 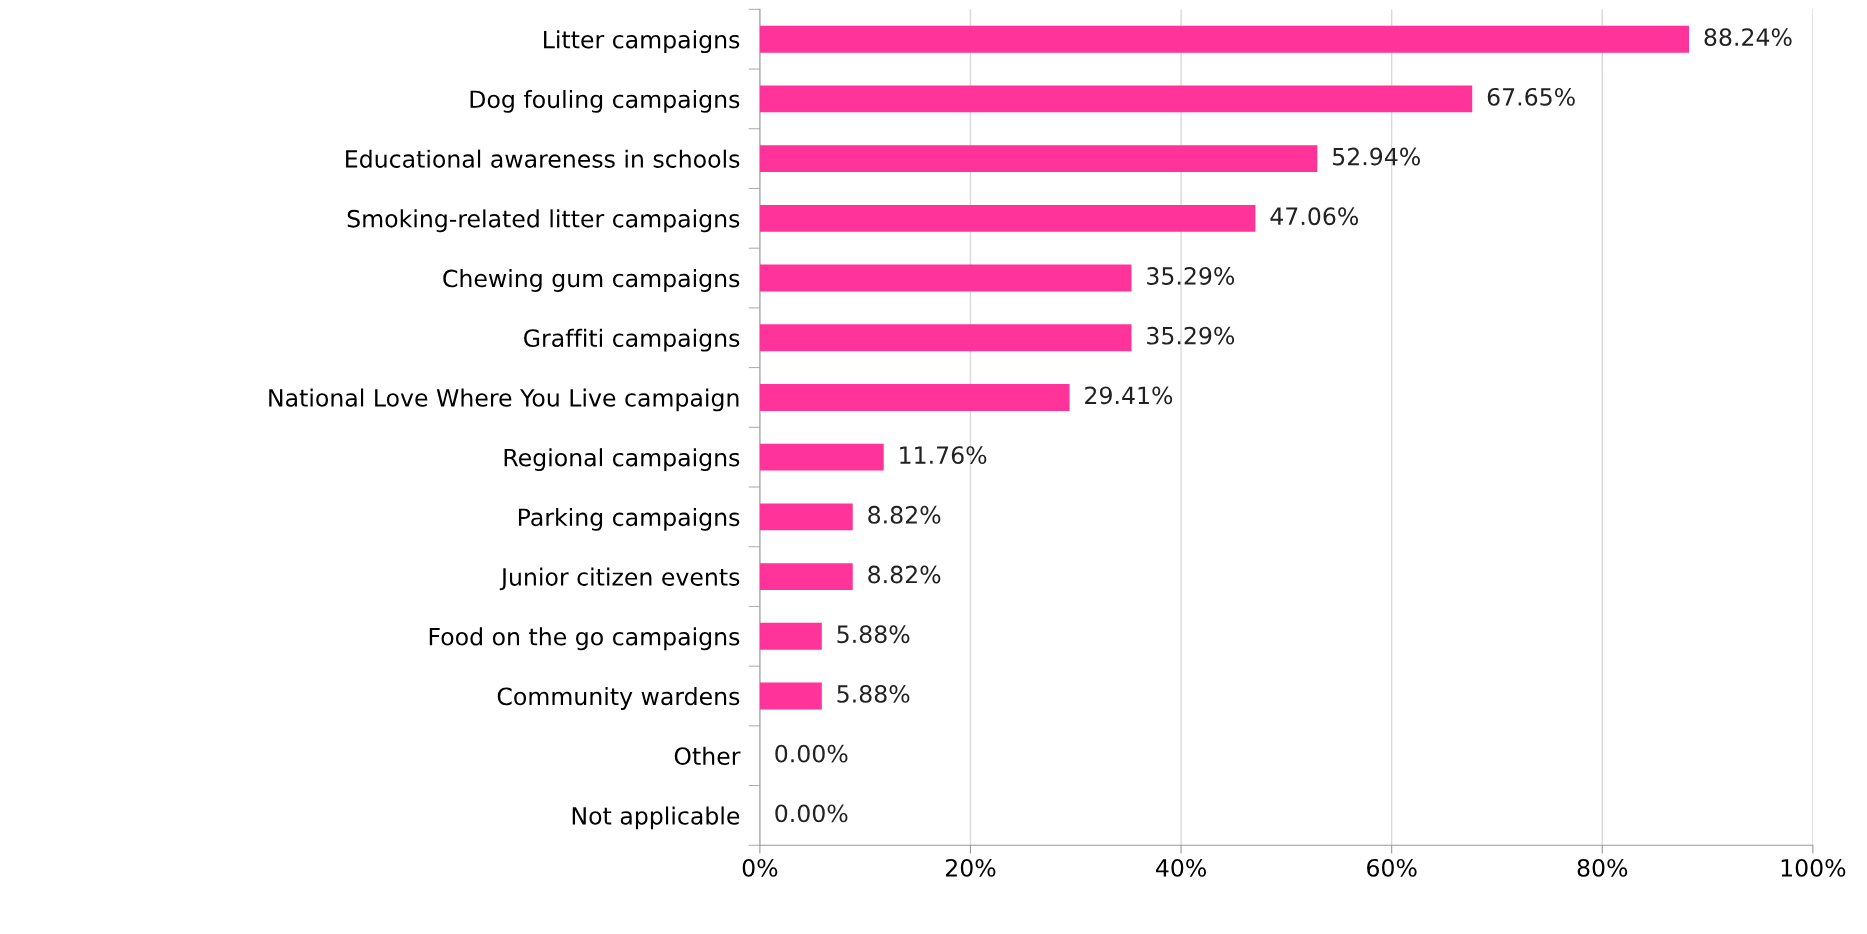 I want to click on data-label: 29.41%, so click(x=1129, y=395).